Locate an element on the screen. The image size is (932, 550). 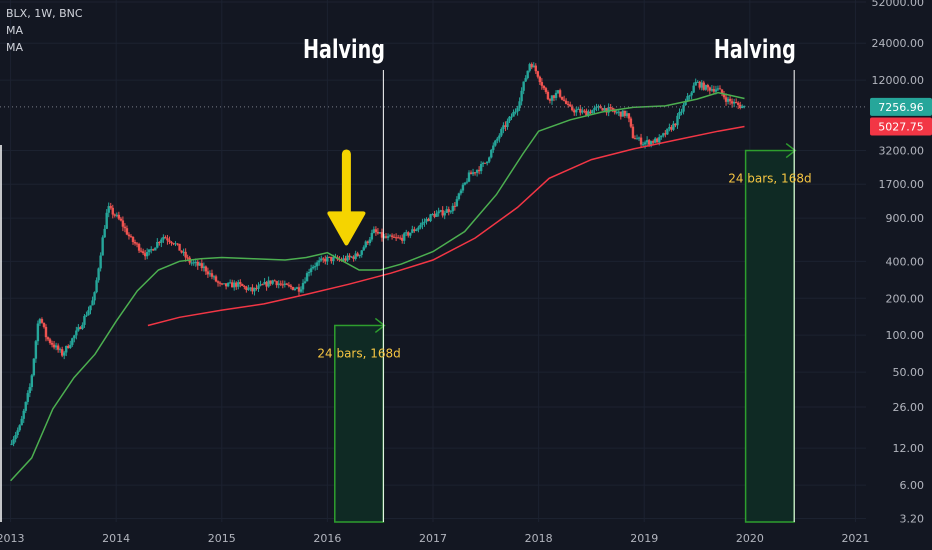
indicator-ma-2: MA is located at coordinates (15, 47).